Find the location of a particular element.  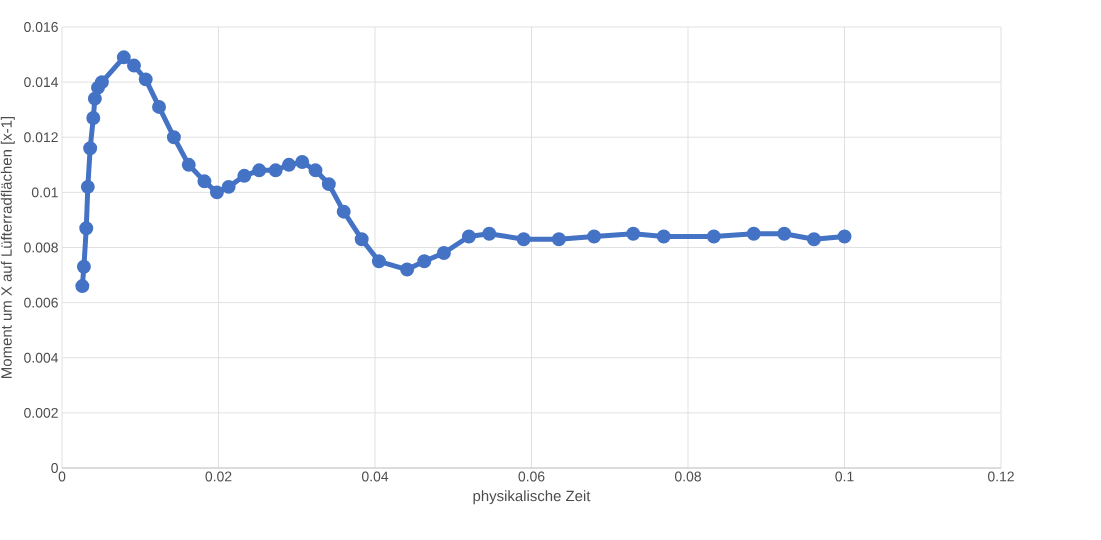

x-tick-label: 0.1 is located at coordinates (844, 476).